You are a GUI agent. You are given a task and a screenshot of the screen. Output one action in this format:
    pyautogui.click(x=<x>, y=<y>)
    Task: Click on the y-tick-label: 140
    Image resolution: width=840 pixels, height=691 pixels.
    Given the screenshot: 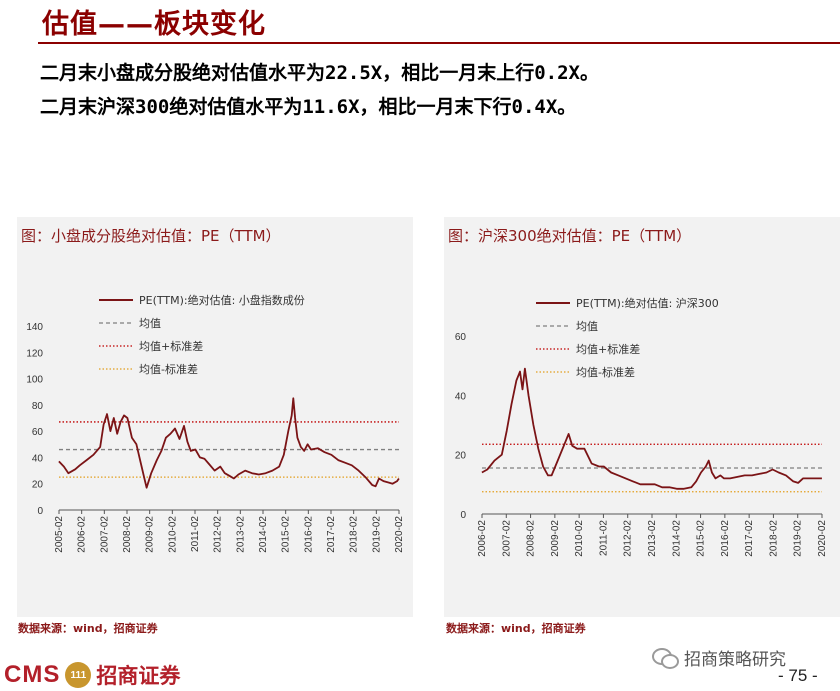 What is the action you would take?
    pyautogui.click(x=34, y=327)
    